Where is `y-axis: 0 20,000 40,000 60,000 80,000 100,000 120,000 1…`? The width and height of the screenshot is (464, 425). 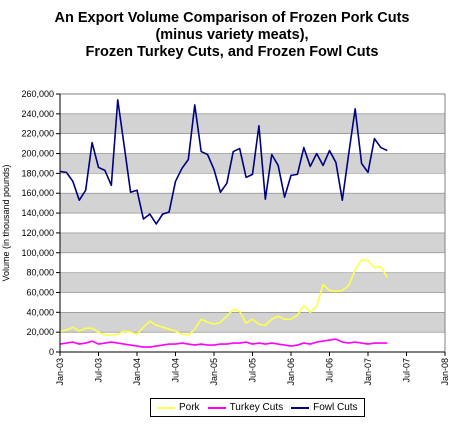
y-axis: 0 20,000 40,000 60,000 80,000 100,000 120,000 1… is located at coordinates (41, 223).